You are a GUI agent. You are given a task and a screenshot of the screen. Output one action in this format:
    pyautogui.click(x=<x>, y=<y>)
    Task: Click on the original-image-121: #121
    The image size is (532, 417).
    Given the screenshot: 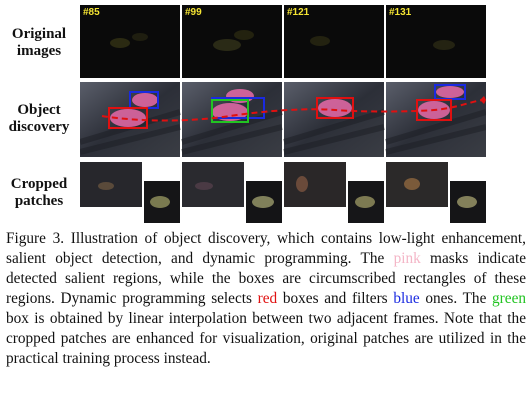 What is the action you would take?
    pyautogui.click(x=334, y=41)
    